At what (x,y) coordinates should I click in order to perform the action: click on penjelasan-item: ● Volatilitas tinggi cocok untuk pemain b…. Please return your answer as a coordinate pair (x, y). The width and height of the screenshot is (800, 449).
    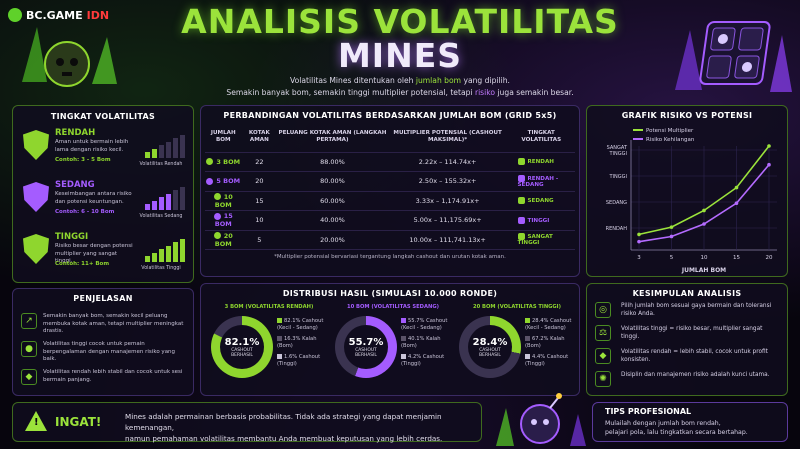
    Looking at the image, I should click on (105, 352).